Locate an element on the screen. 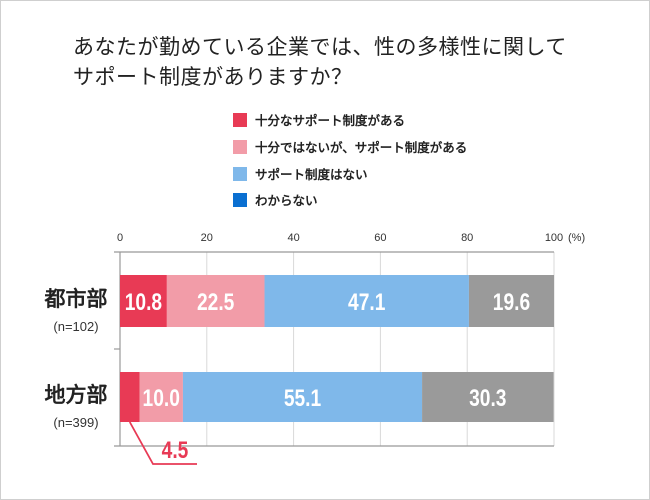 Image resolution: width=650 pixels, height=500 pixels. legend-item: わからない is located at coordinates (275, 199).